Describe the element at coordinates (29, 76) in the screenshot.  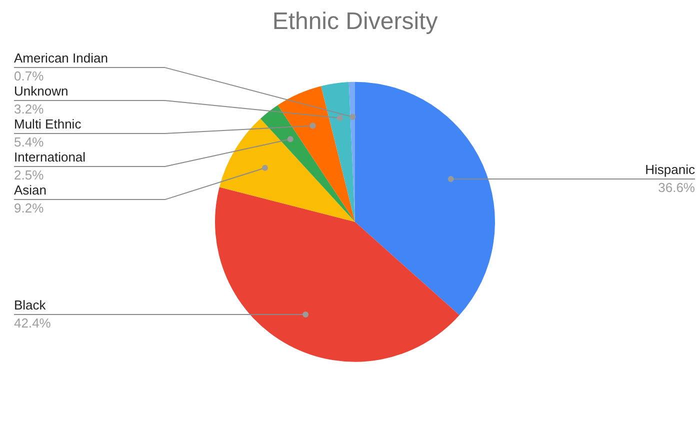
I see `data-label: 0.7%` at that location.